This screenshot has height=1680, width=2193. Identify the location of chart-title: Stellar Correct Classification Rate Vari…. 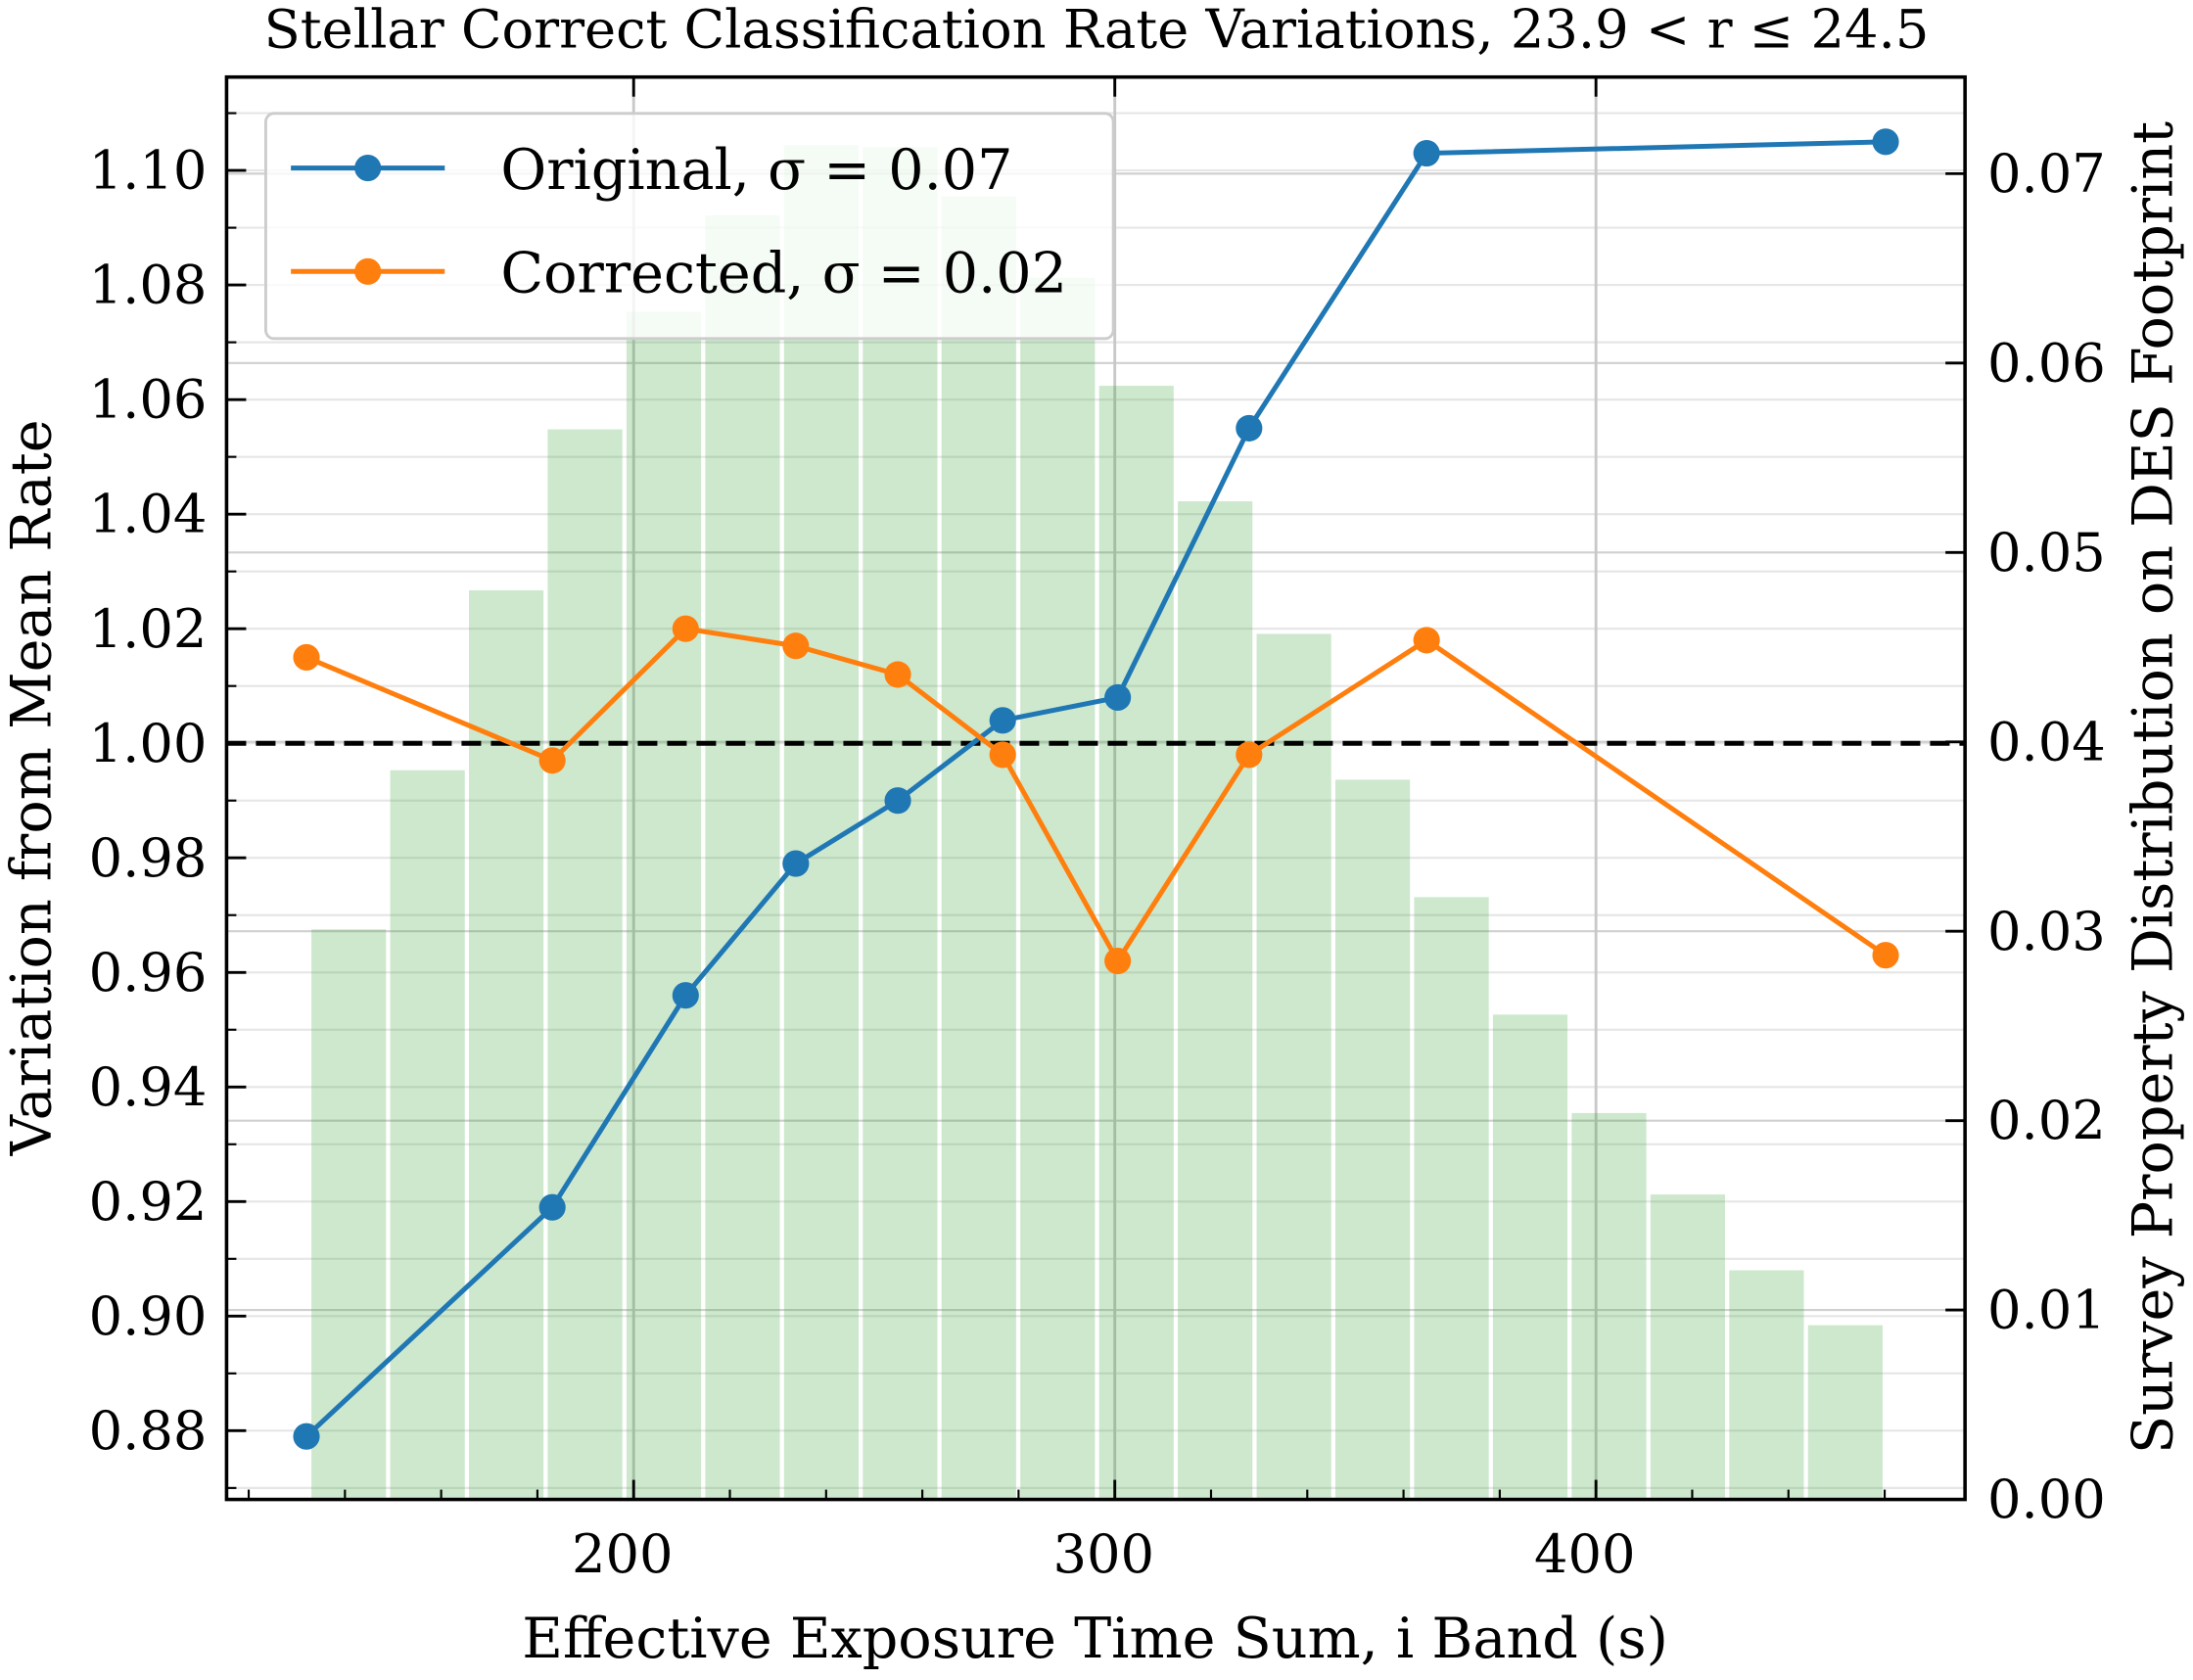
(1097, 30).